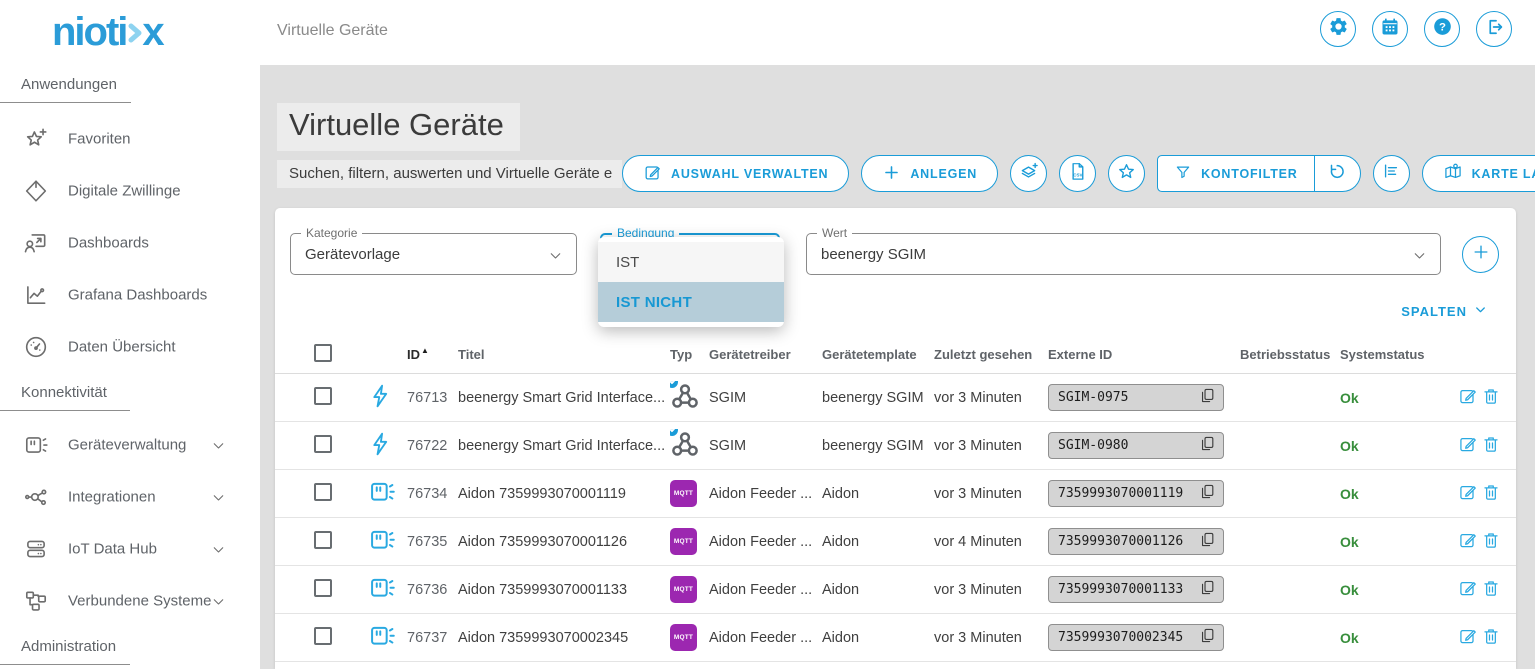  Describe the element at coordinates (126, 139) in the screenshot. I see `sidebar-item-favoriten: Favoriten` at that location.